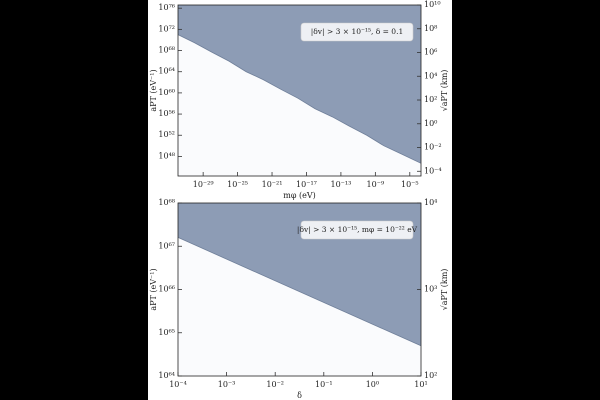 This screenshot has width=600, height=400. I want to click on x-tick-label: 10⁻⁹, so click(376, 184).